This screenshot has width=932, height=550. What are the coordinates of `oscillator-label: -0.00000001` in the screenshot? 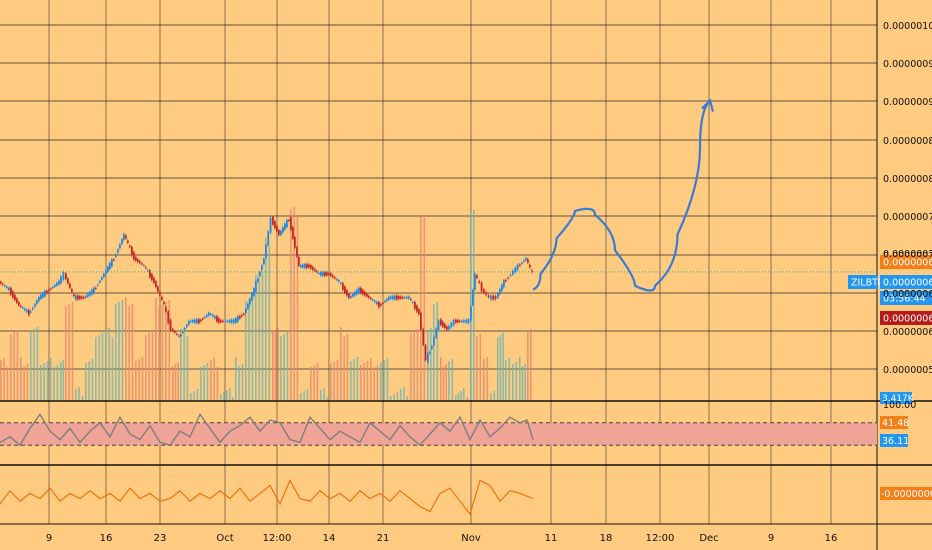 It's located at (906, 494).